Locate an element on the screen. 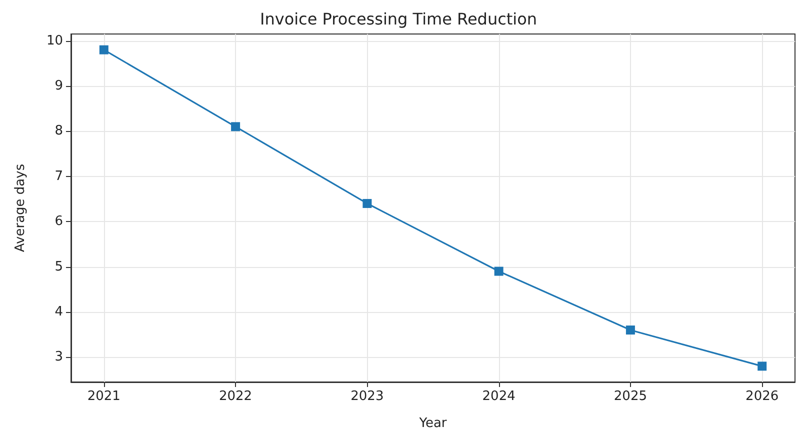  x-tick-label: 2023 is located at coordinates (367, 396).